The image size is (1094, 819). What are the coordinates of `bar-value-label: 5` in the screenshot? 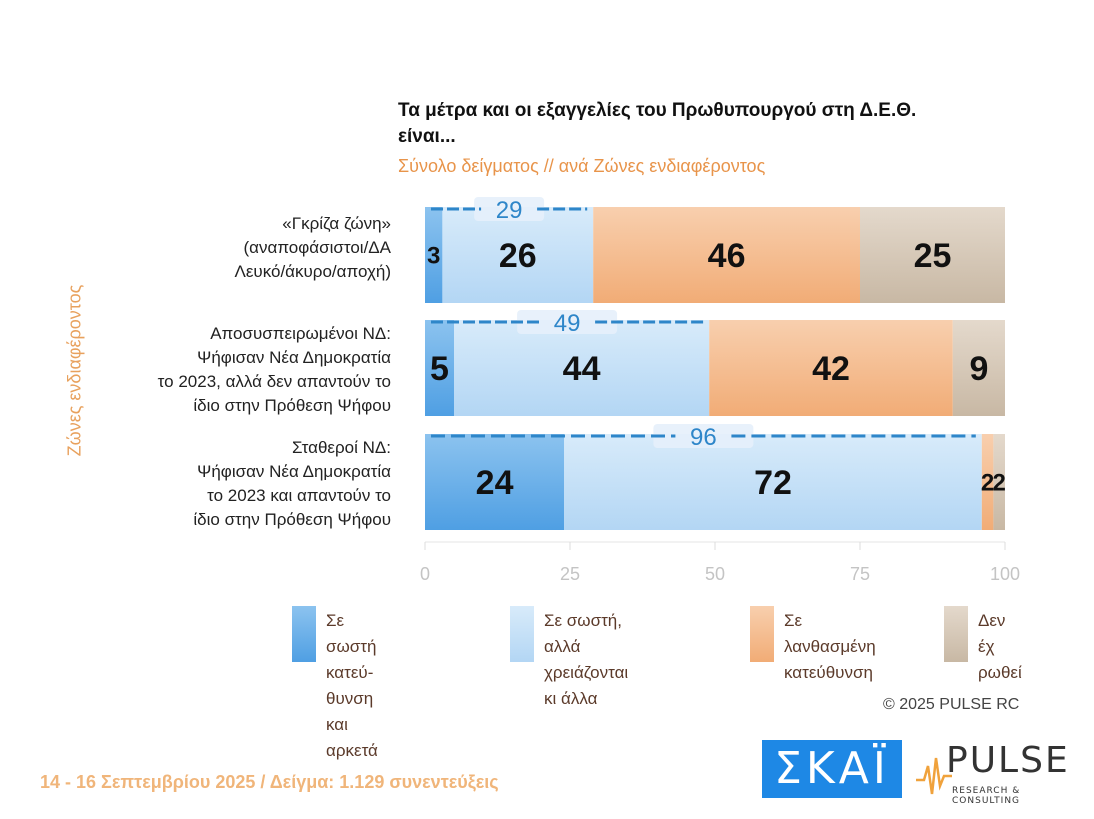 It's located at (439, 369).